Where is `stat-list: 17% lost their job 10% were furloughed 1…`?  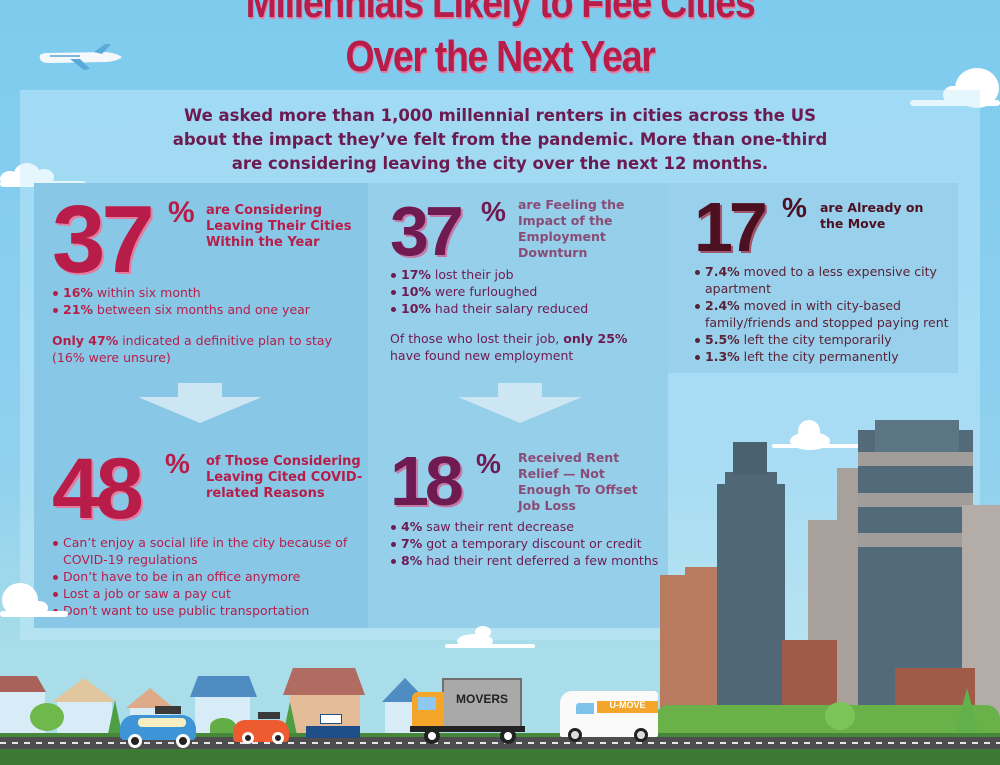
stat-list: 17% lost their job 10% were furloughed 1… is located at coordinates (530, 291).